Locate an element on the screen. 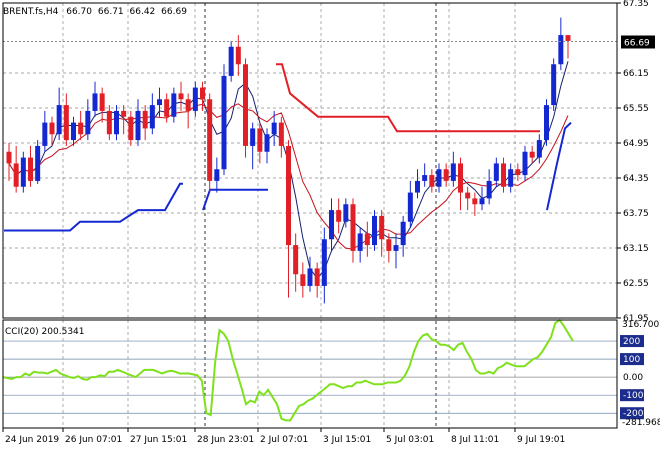 The width and height of the screenshot is (660, 450). time-tick-label: 2 Jul 07:01 is located at coordinates (284, 440).